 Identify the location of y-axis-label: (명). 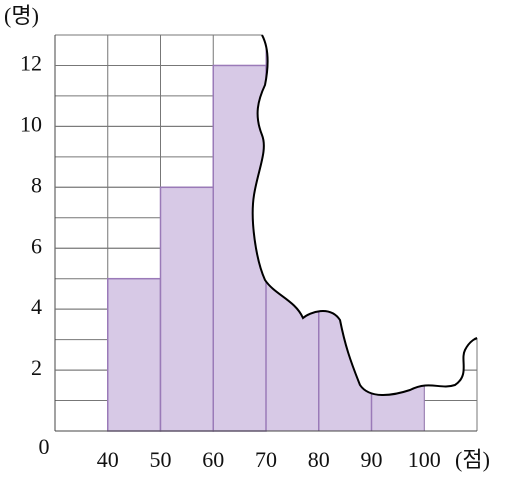
(21, 15).